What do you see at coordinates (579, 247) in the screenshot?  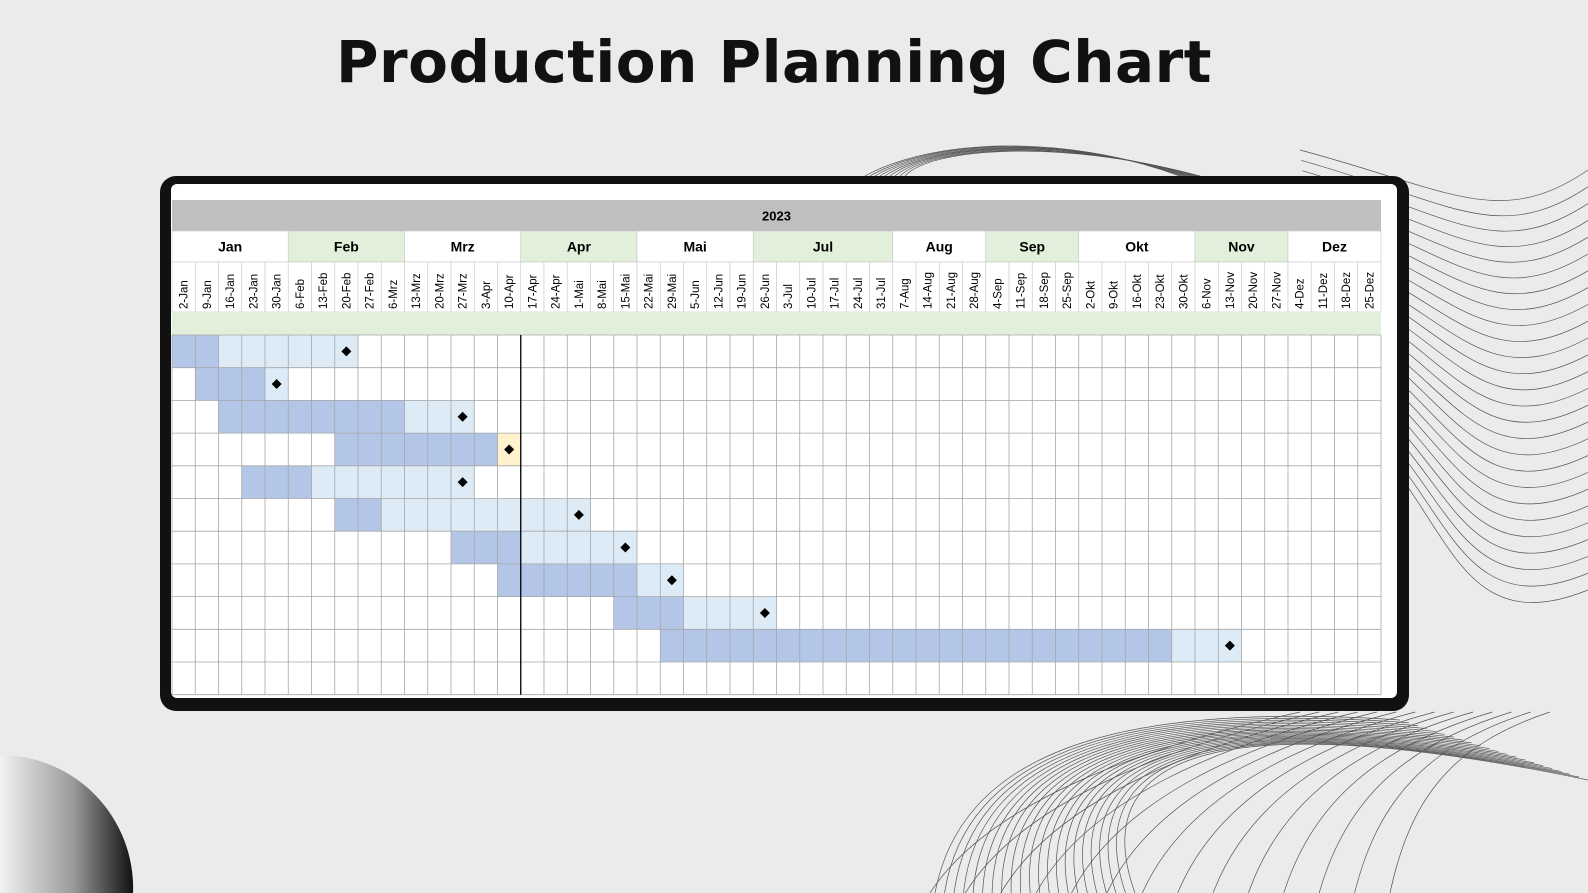 I see `month-label: Apr` at bounding box center [579, 247].